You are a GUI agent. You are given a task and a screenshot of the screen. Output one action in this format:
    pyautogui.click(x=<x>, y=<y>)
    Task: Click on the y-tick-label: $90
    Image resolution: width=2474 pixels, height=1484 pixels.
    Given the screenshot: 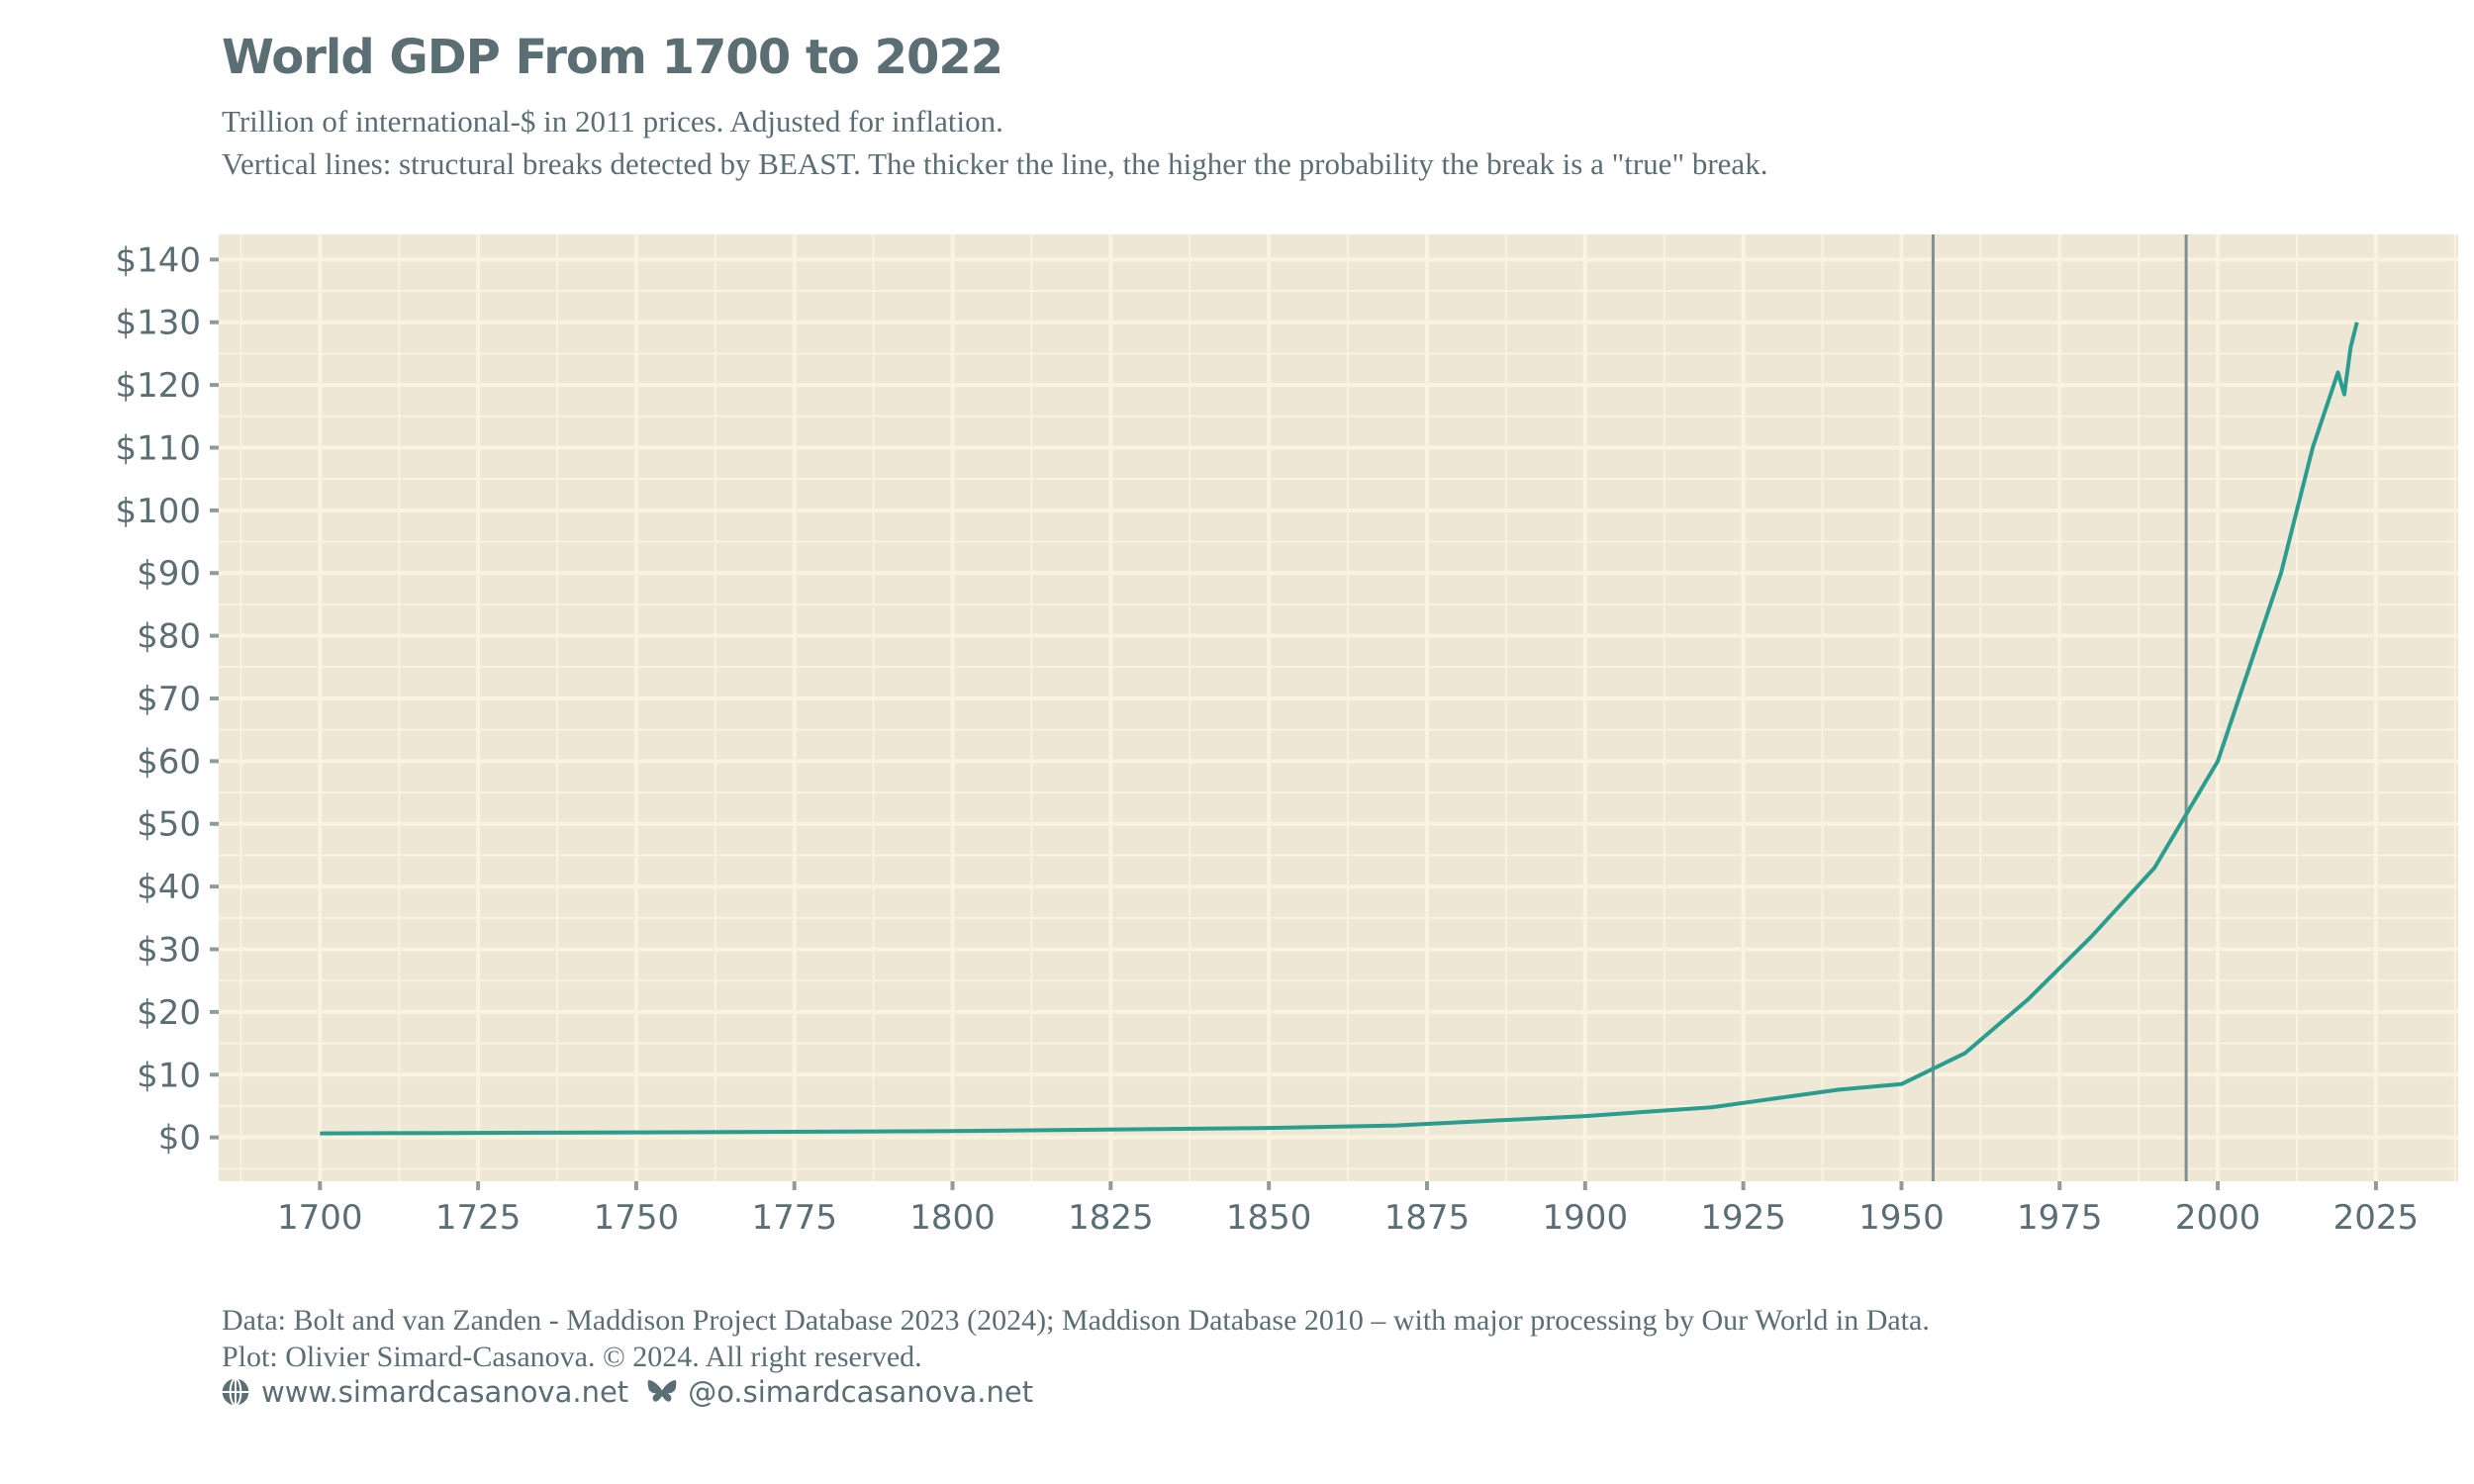 What is the action you would take?
    pyautogui.click(x=169, y=574)
    